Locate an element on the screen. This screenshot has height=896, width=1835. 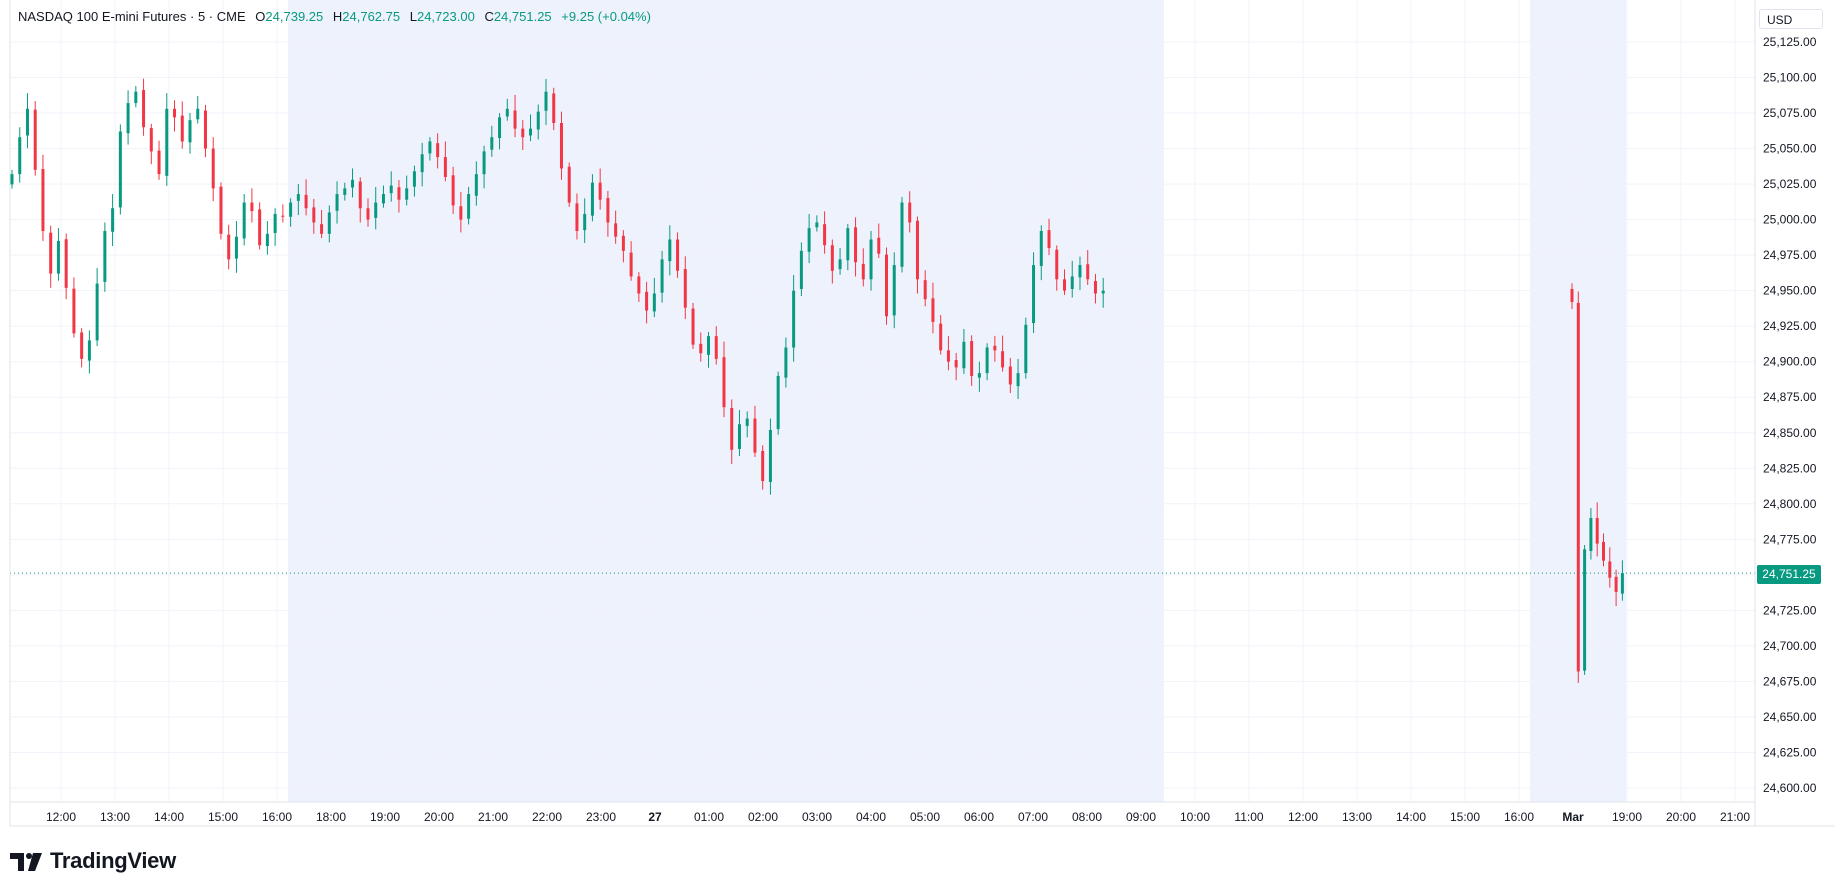
currency-button: USD is located at coordinates (1791, 19).